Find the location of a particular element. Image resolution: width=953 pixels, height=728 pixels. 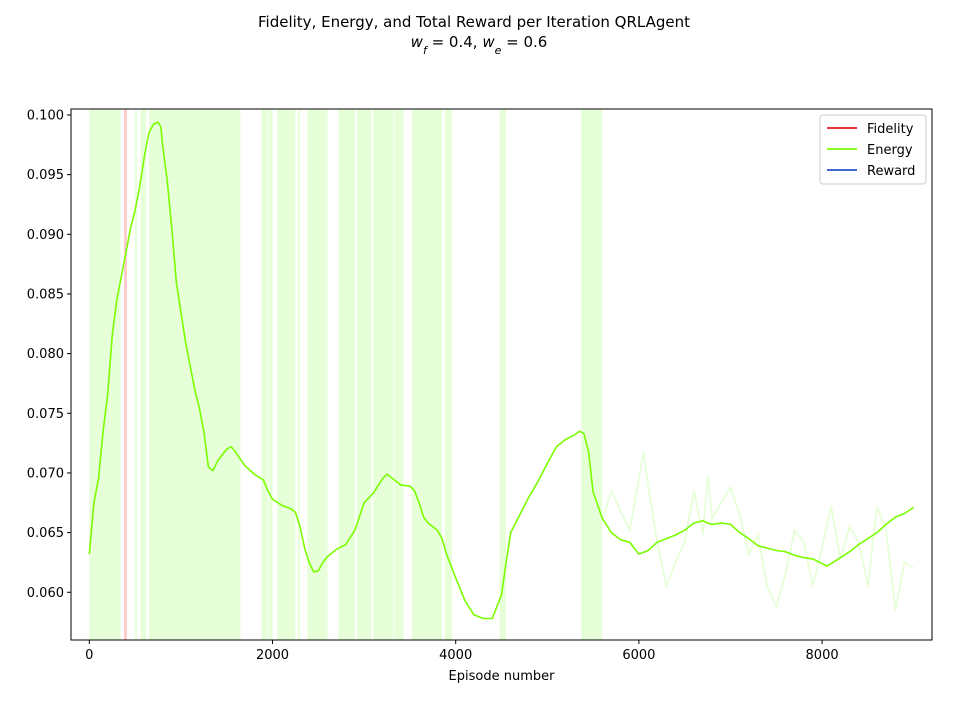

y-tick-label: 0.085 is located at coordinates (45, 294).